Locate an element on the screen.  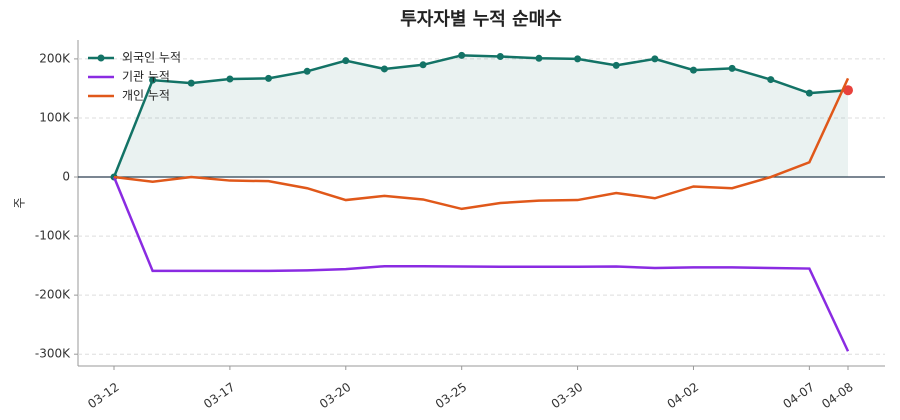
legend-label: 기관 누적 is located at coordinates (146, 77).